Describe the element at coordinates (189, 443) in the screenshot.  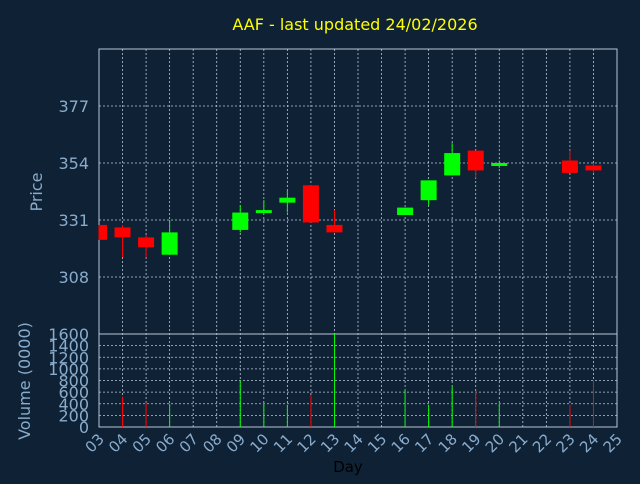
I see `day-tick-label: 07` at that location.